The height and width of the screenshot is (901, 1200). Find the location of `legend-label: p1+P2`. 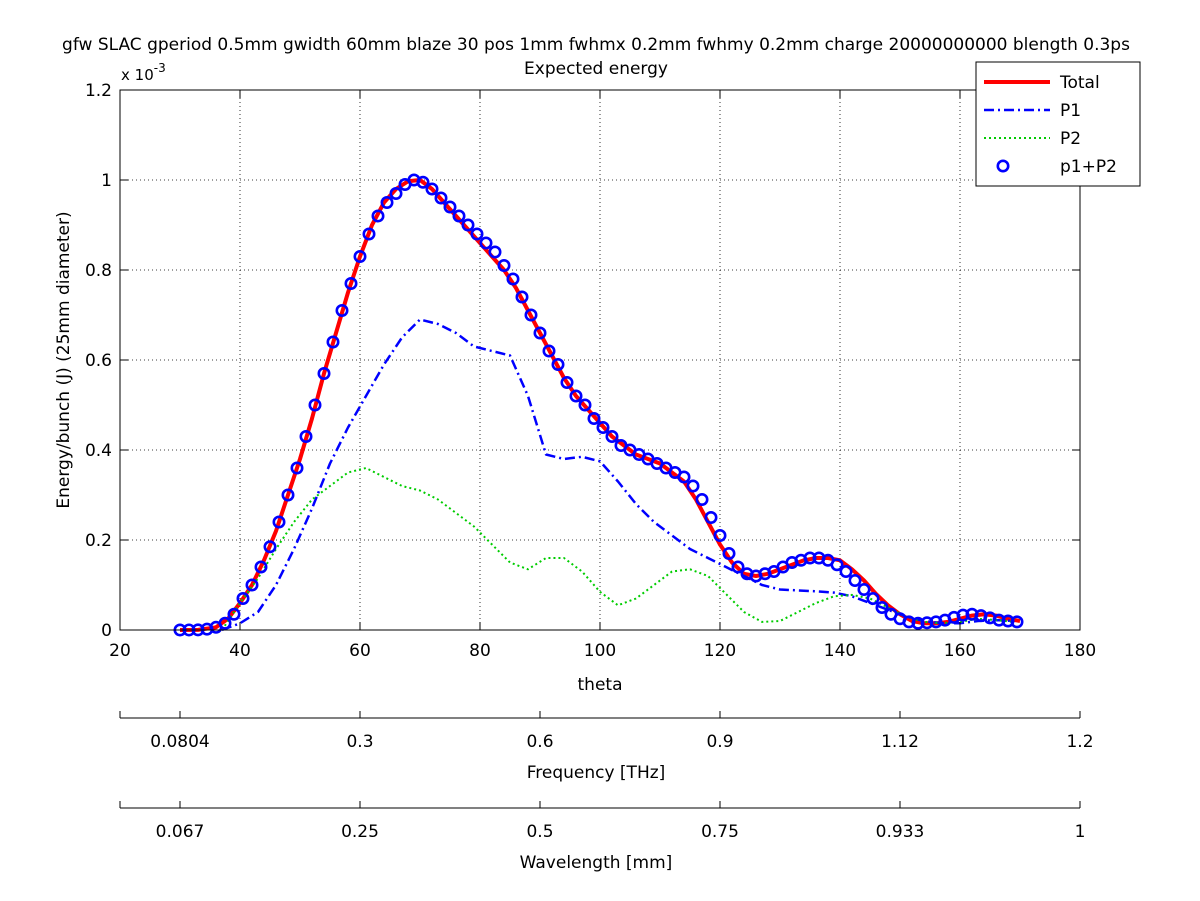

legend-label: p1+P2 is located at coordinates (1088, 167).